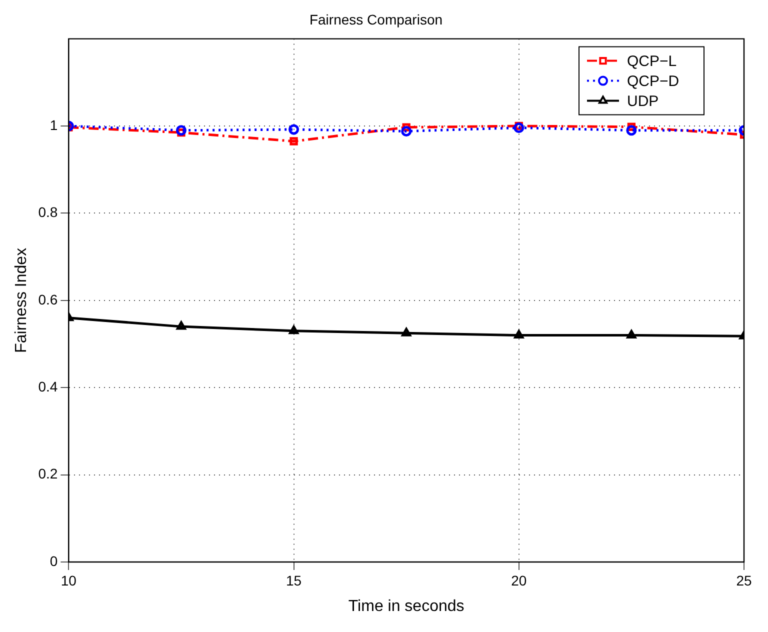 This screenshot has width=768, height=632. I want to click on y-tick-label: 0.4, so click(48, 386).